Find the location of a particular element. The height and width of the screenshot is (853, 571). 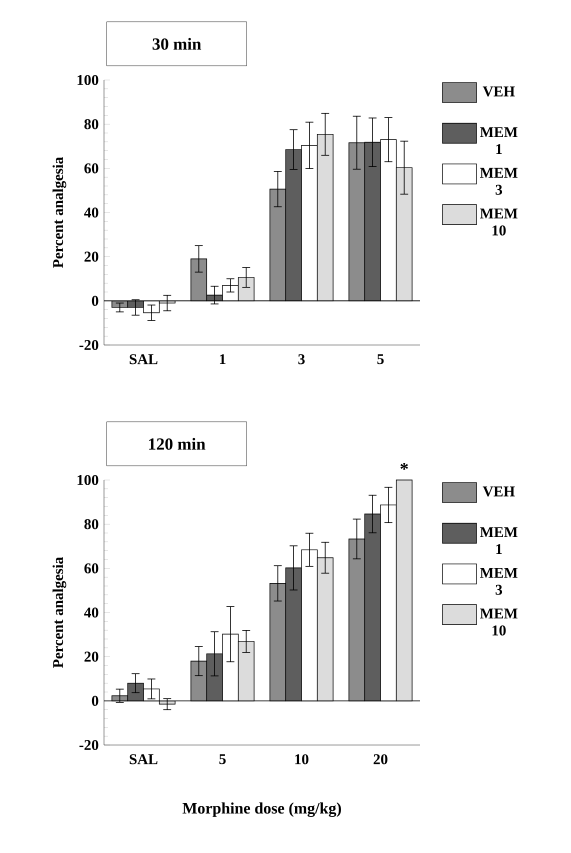

x-tick-label: 10 is located at coordinates (301, 759).